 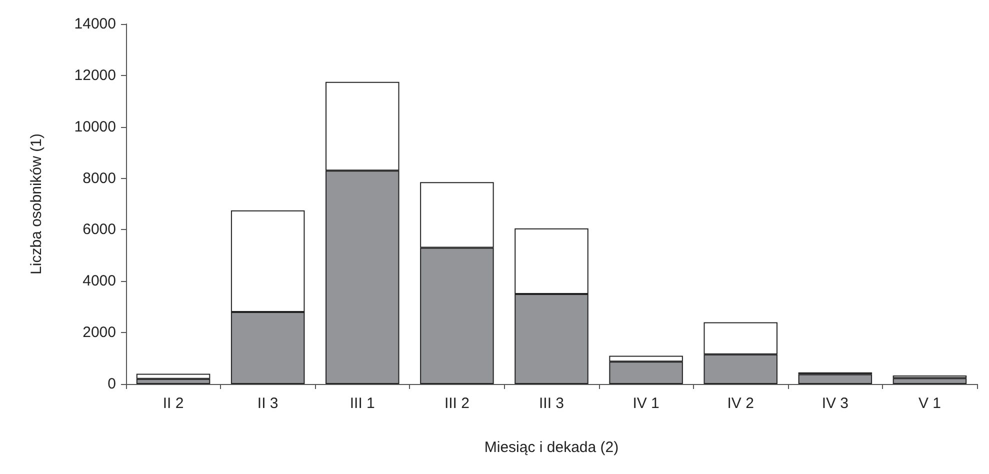 What do you see at coordinates (740, 403) in the screenshot?
I see `x-tick-label: IV 2` at bounding box center [740, 403].